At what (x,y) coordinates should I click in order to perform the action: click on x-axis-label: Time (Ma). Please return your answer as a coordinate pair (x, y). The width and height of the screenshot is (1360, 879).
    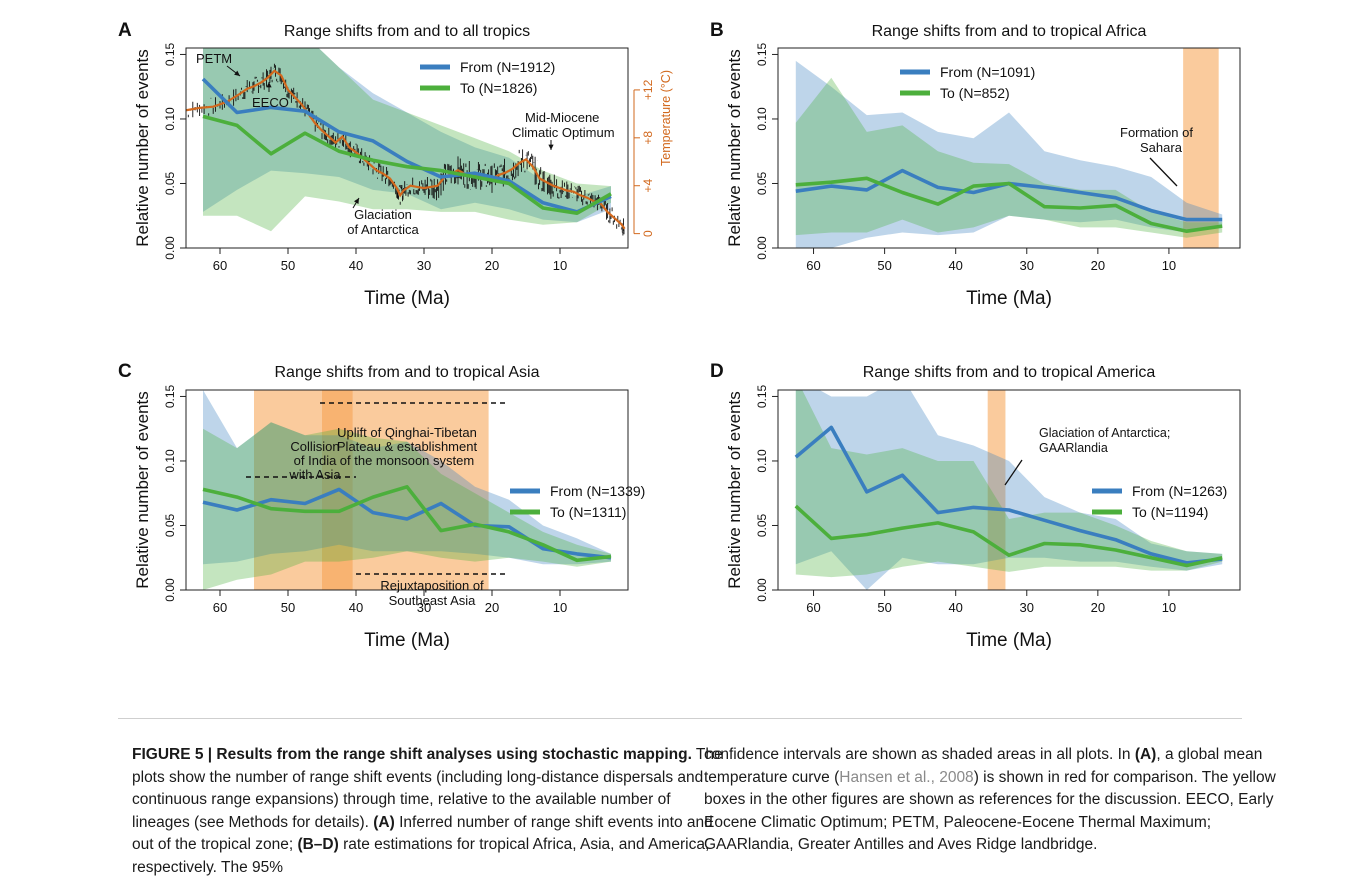
    Looking at the image, I should click on (407, 640).